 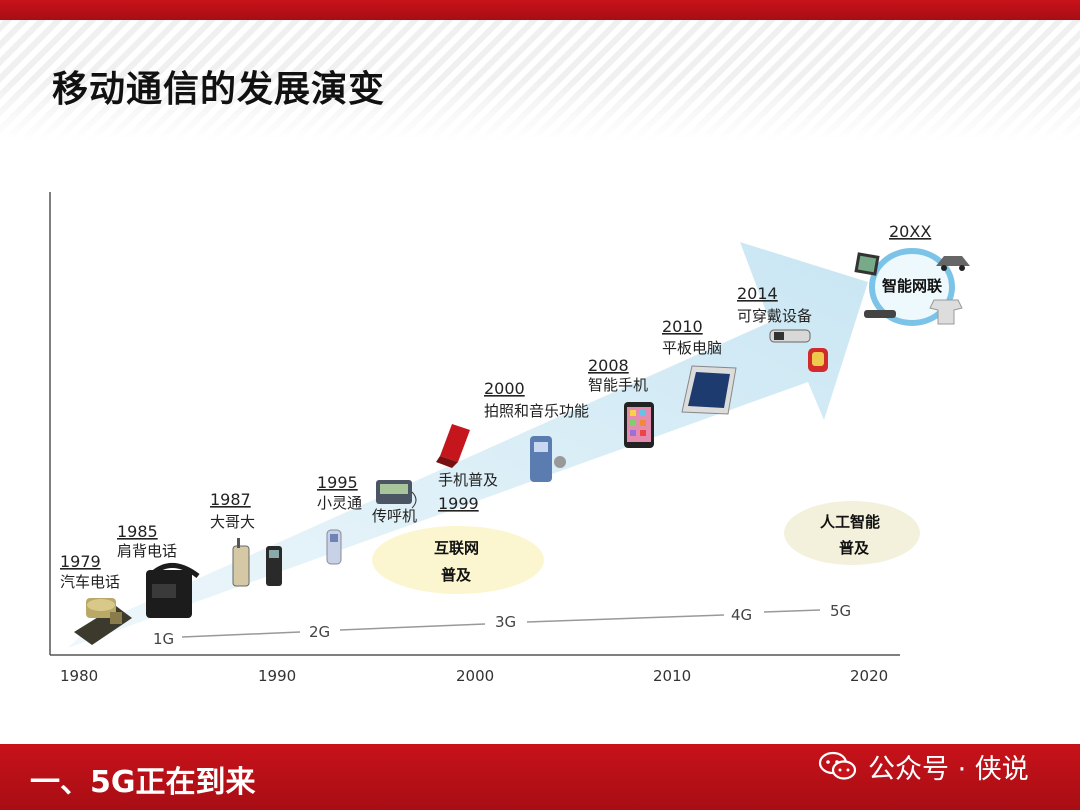 What do you see at coordinates (80, 561) in the screenshot?
I see `milestone-year: 1979` at bounding box center [80, 561].